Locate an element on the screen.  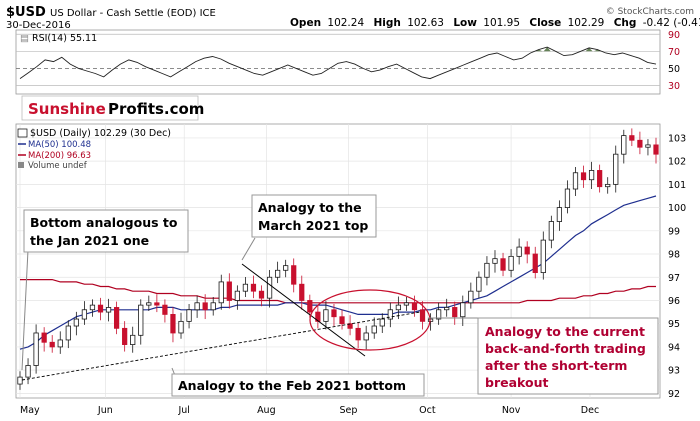
y-tick-label: 92 is located at coordinates (674, 394).